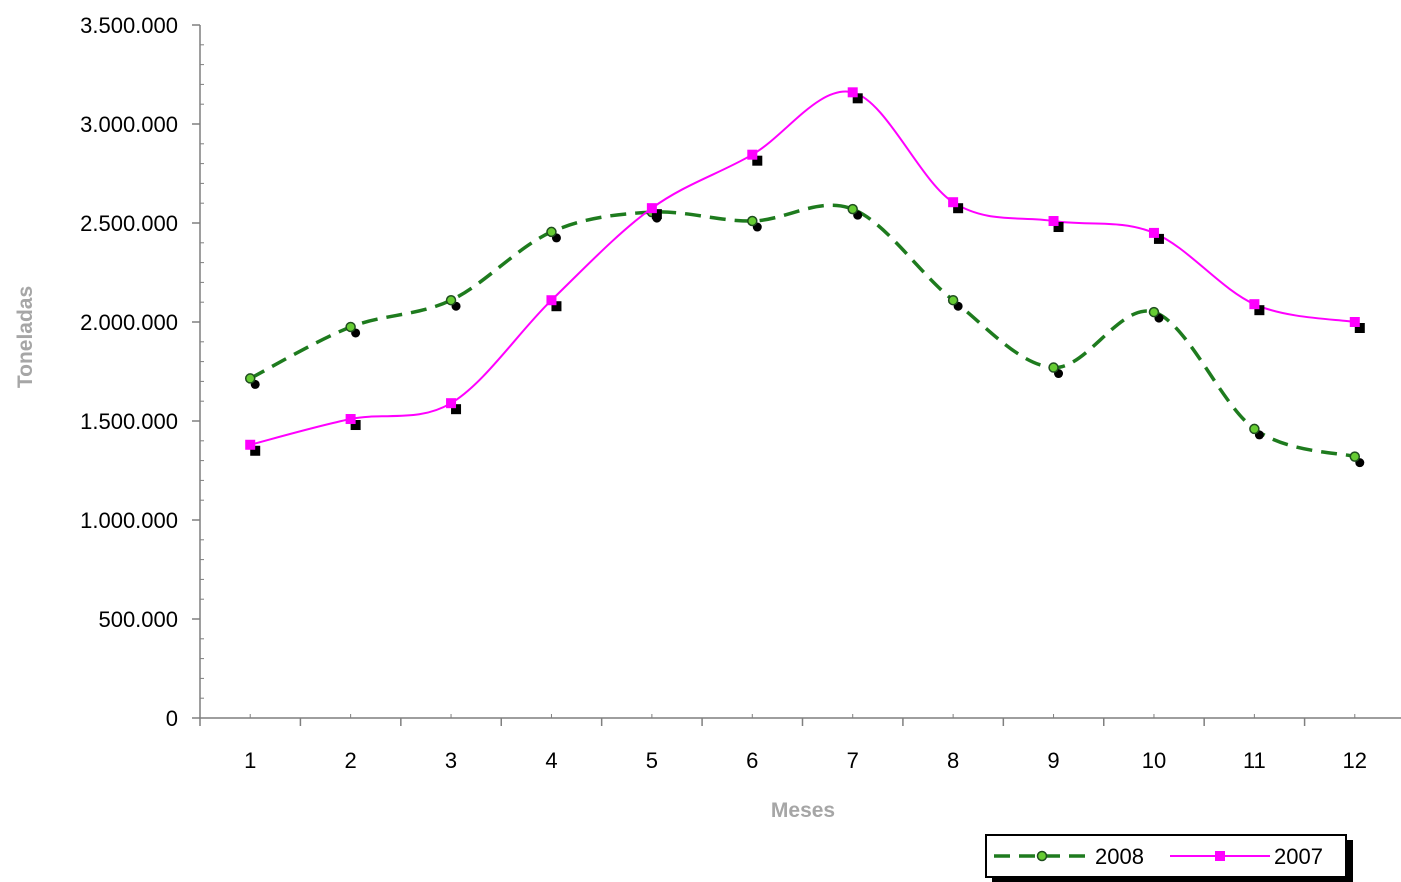 The image size is (1401, 882). I want to click on legend-items: 2008 2007, so click(1158, 856).